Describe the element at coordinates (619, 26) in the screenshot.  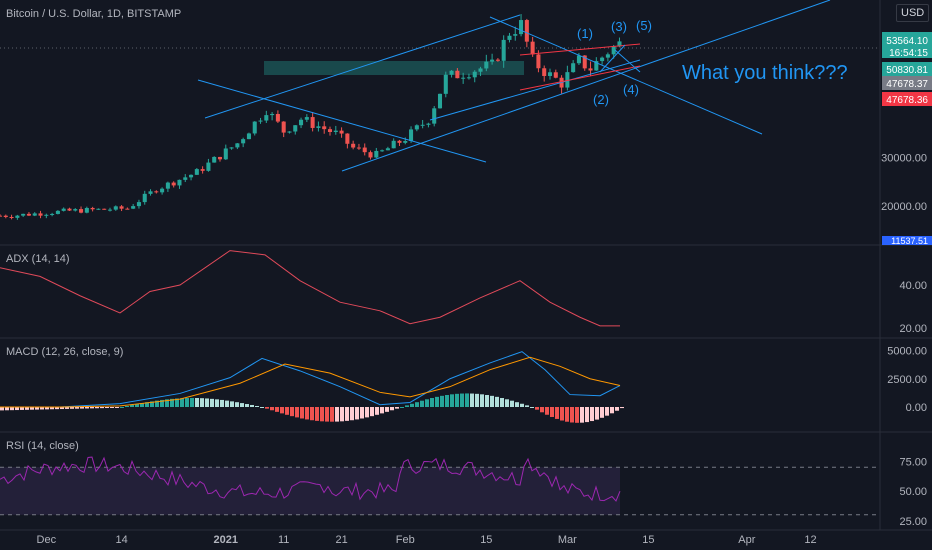
I see `wave-label-3: (3)` at that location.